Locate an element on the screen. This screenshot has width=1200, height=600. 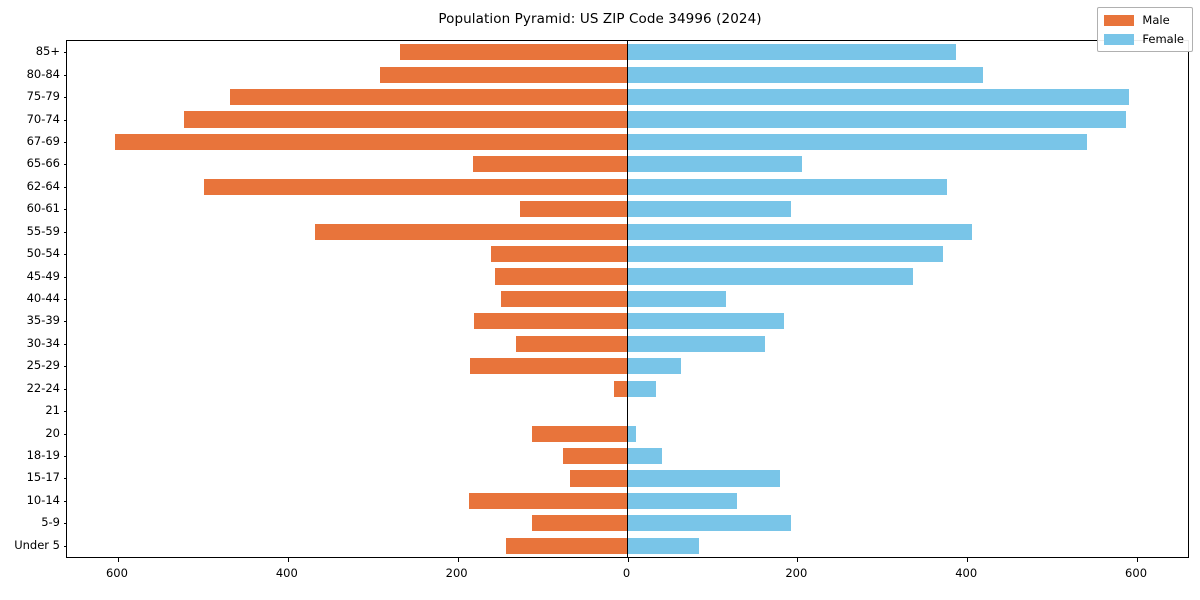
zero-reference-line is located at coordinates (627, 299).